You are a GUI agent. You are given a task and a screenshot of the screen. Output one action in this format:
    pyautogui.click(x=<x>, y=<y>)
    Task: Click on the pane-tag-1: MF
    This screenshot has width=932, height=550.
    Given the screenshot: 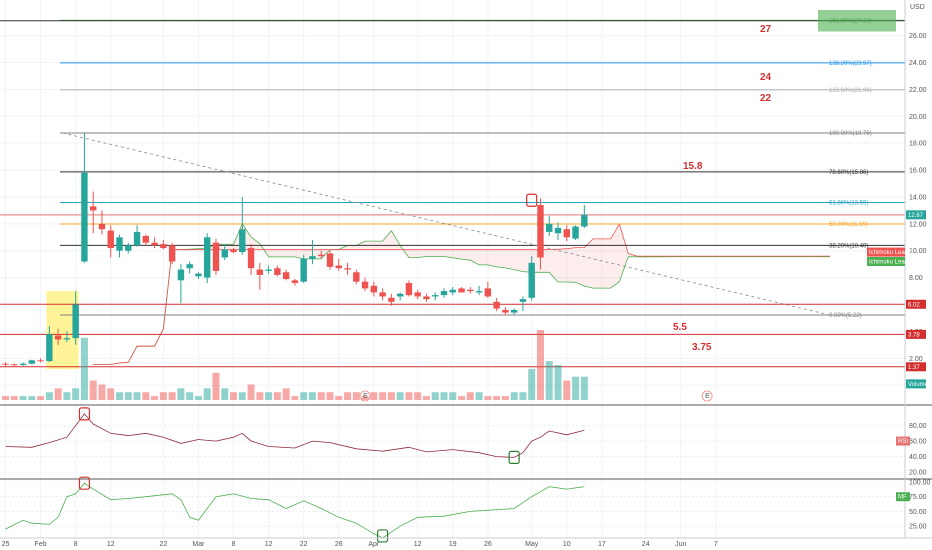 What is the action you would take?
    pyautogui.click(x=902, y=498)
    